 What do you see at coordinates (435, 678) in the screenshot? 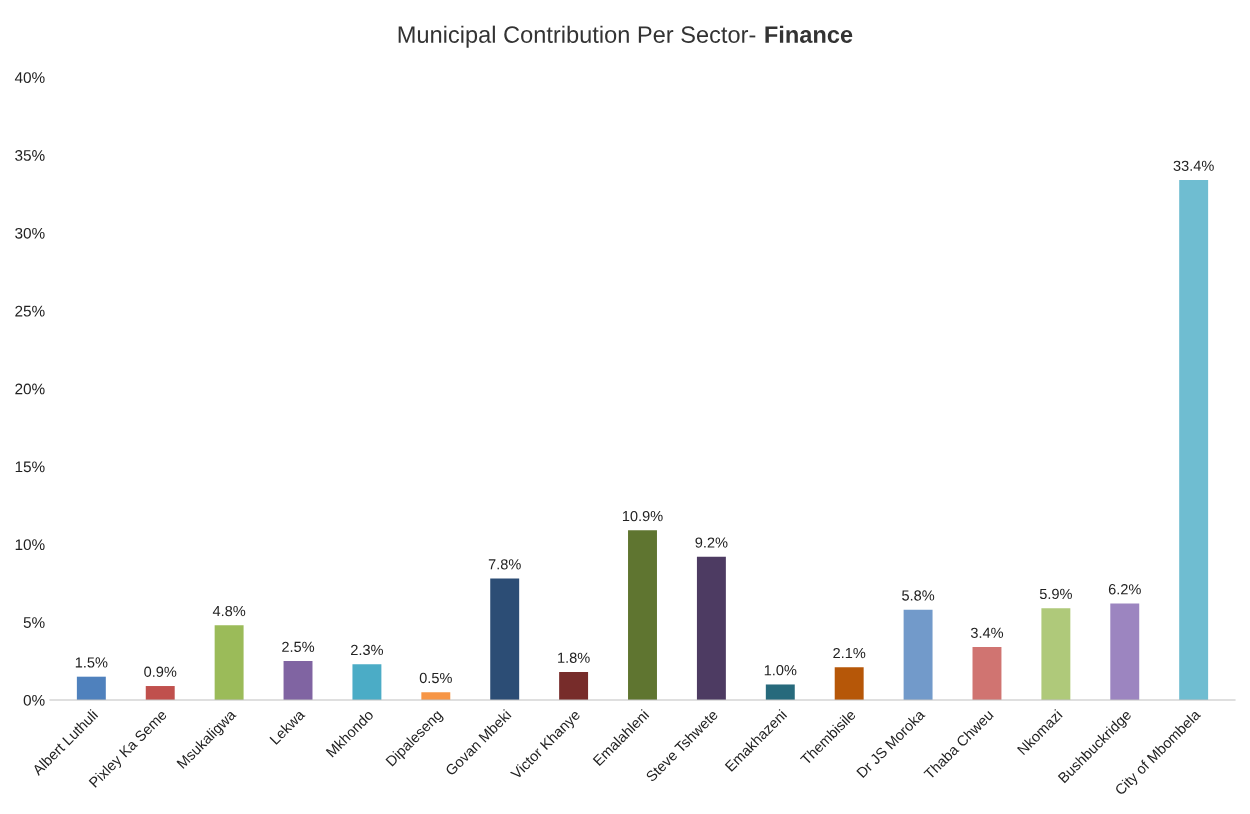
I see `data-label: 0.5%` at bounding box center [435, 678].